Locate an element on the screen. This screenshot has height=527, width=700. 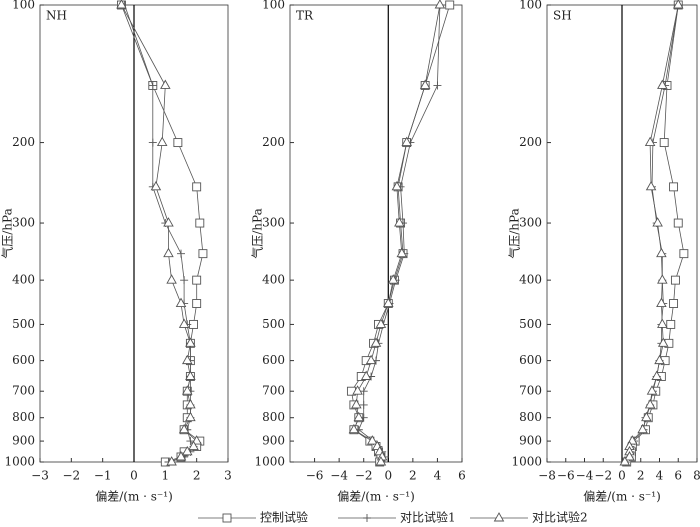
panel-title: SH is located at coordinates (562, 16).